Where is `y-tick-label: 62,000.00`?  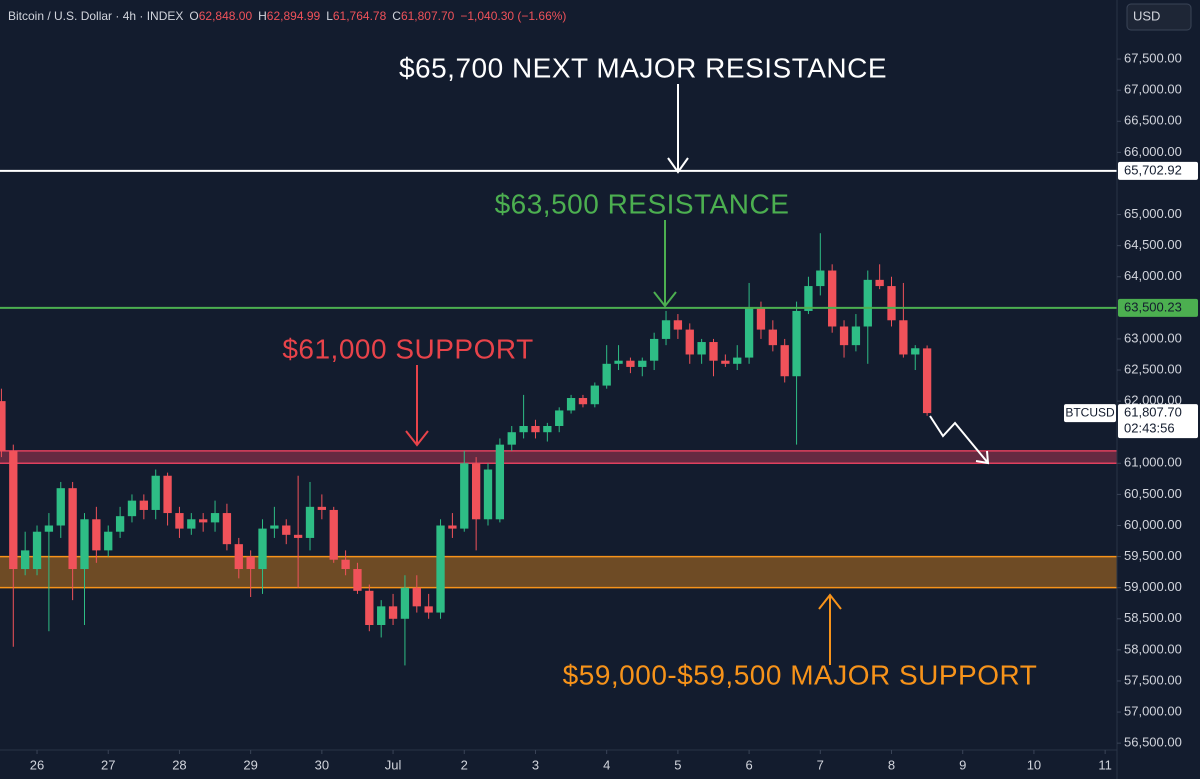
y-tick-label: 62,000.00 is located at coordinates (1153, 400).